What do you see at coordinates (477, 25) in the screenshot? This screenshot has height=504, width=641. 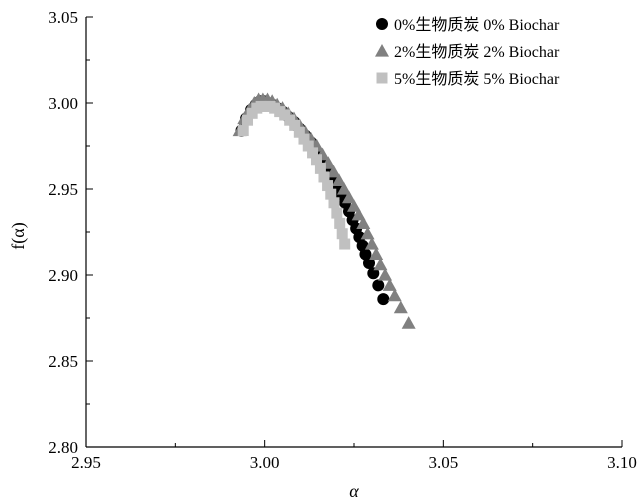 I see `legend-label: 0%生物质炭 0% Biochar` at bounding box center [477, 25].